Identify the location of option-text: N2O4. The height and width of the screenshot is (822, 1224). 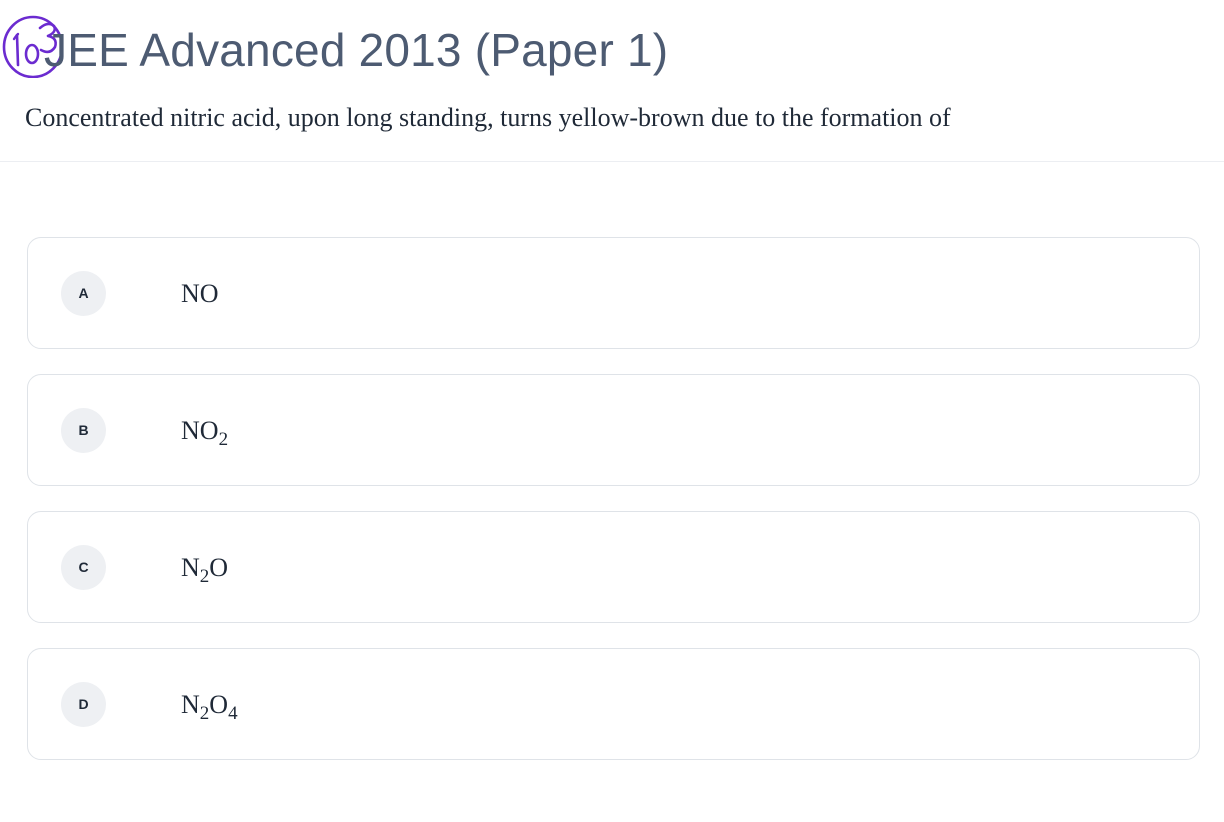
(209, 705).